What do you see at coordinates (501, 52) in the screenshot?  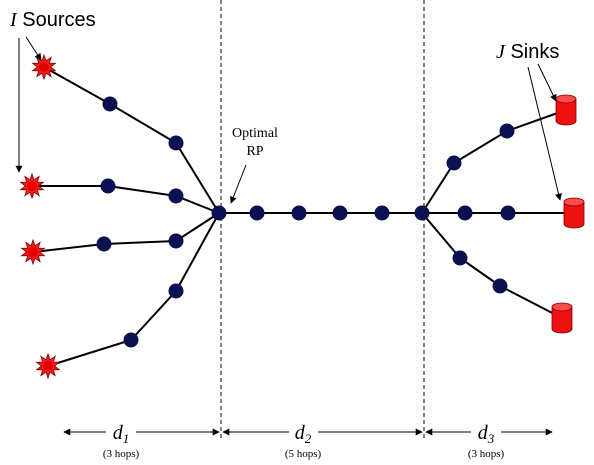 I see `sinks-variable: J` at bounding box center [501, 52].